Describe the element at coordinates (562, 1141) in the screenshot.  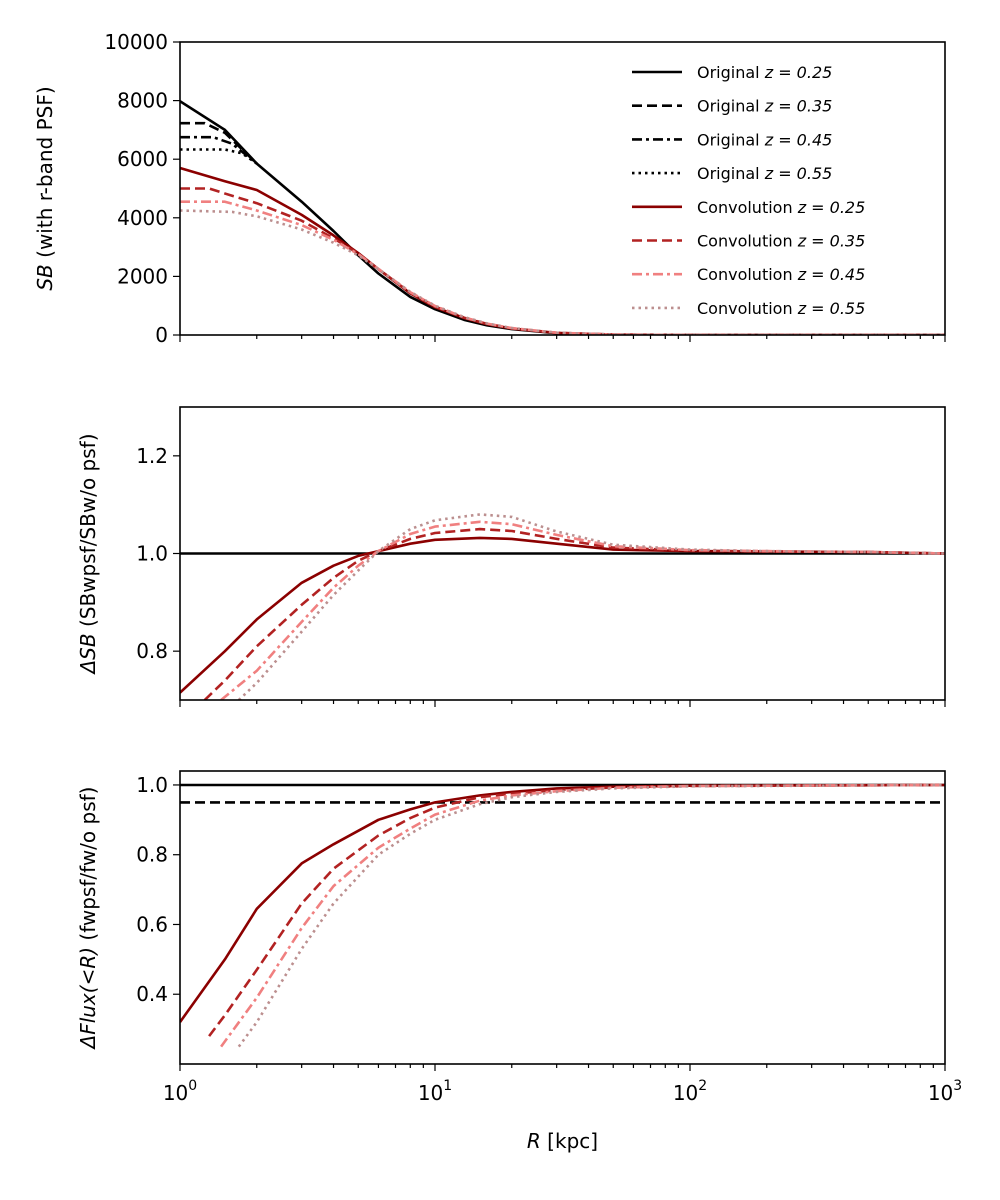
I see `xlabel: R [kpc]` at that location.